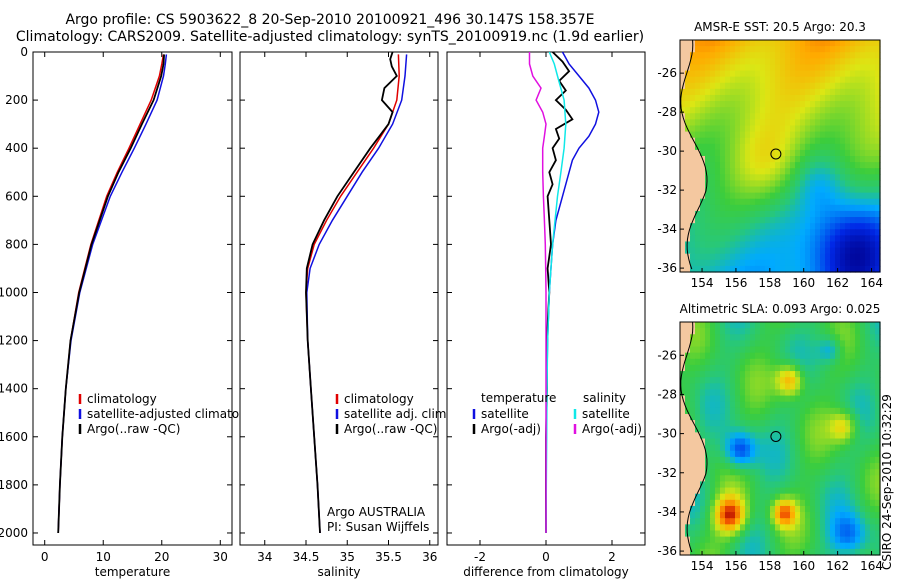 The width and height of the screenshot is (900, 580). What do you see at coordinates (702, 566) in the screenshot?
I see `map-x-tick-label: 154` at bounding box center [702, 566].